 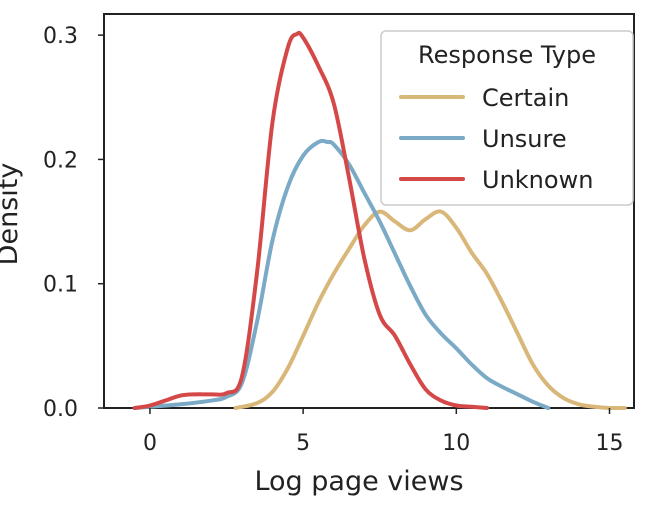 What do you see at coordinates (609, 443) in the screenshot?
I see `x-tick-label: 15` at bounding box center [609, 443].